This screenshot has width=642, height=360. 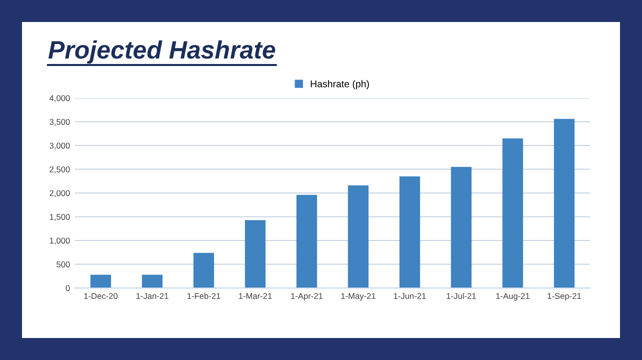 I want to click on x-tick-label: 1-Jun-21, so click(x=410, y=296).